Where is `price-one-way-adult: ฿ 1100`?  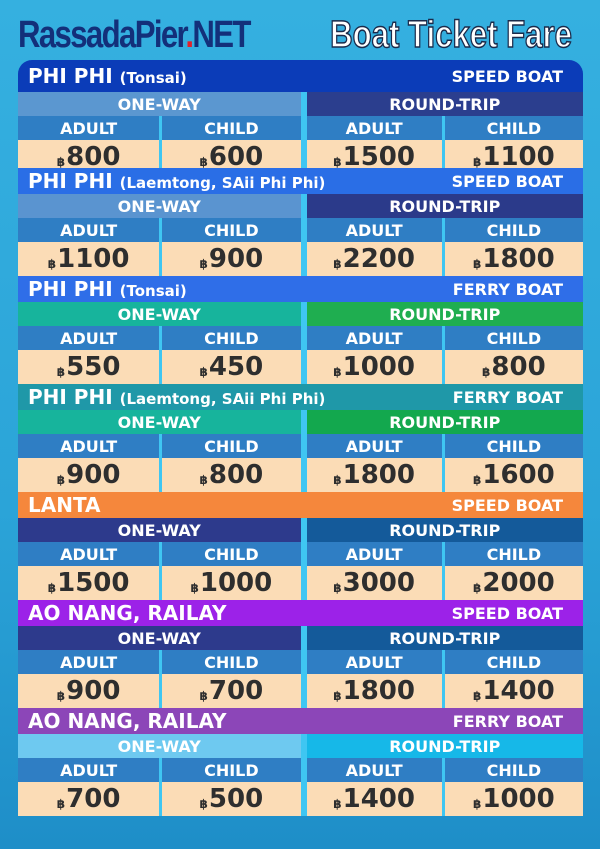 price-one-way-adult: ฿ 1100 is located at coordinates (89, 259).